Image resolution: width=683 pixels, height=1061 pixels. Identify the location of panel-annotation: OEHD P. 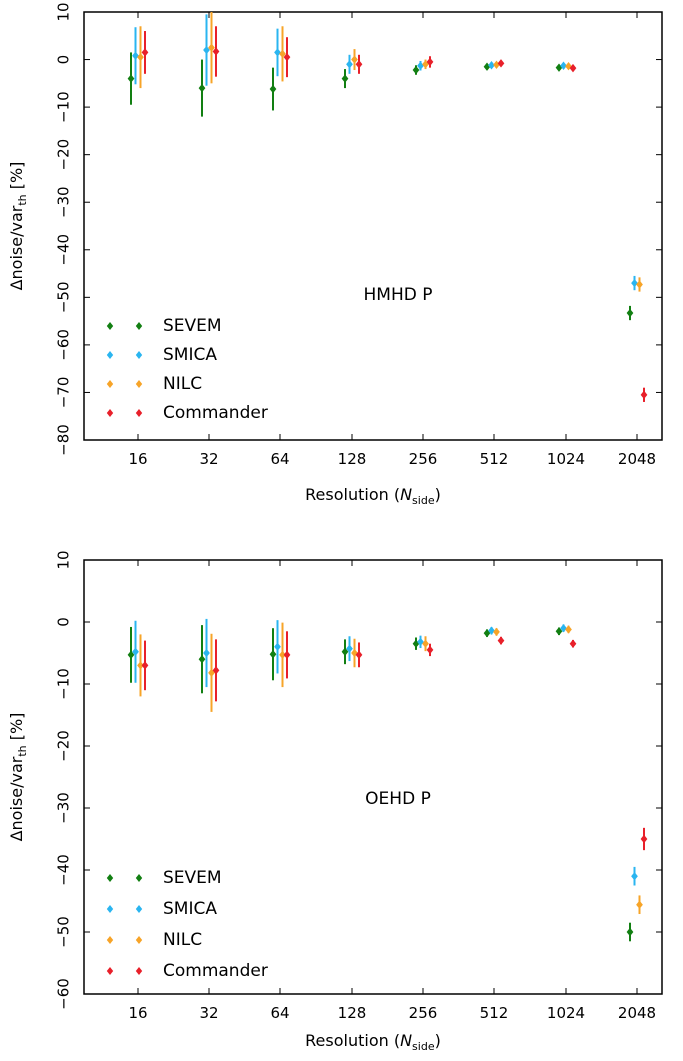
(398, 799).